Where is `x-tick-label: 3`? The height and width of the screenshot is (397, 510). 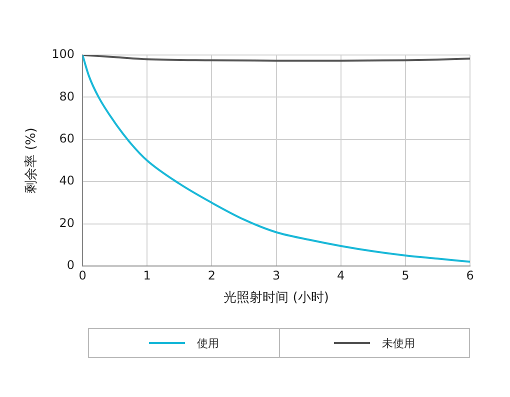
x-tick-label: 3 is located at coordinates (276, 275).